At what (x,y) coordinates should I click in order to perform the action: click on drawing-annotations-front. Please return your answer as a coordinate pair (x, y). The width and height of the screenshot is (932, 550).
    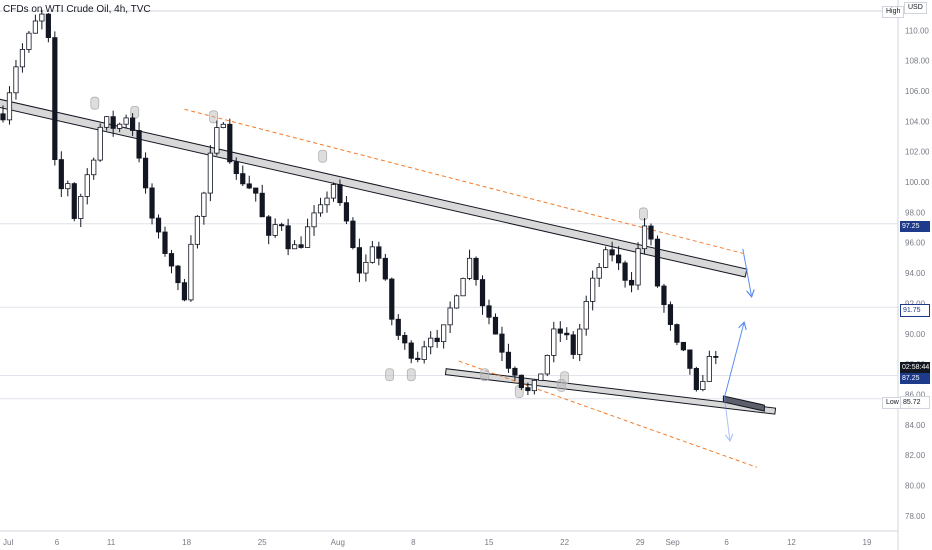
    Looking at the image, I should click on (737, 344).